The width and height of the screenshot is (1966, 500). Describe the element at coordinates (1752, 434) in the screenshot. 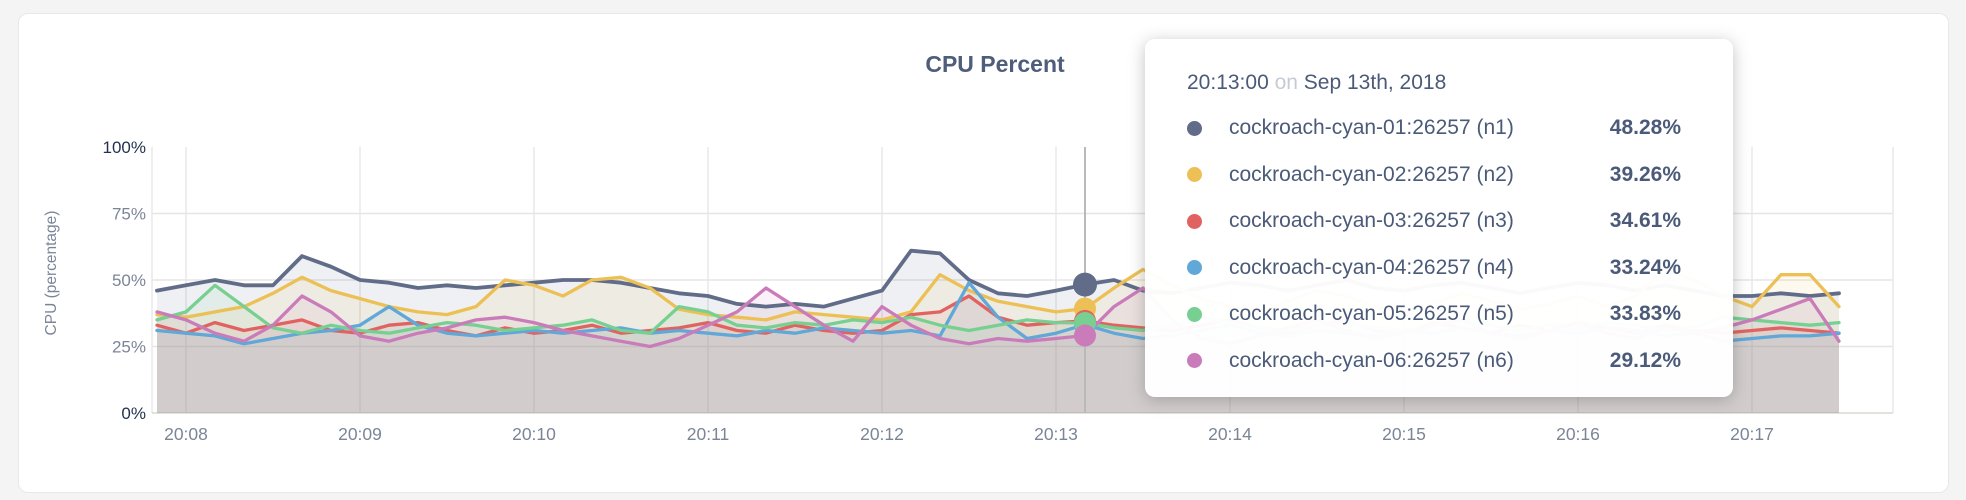

I see `x-tick-label: 20:17` at that location.